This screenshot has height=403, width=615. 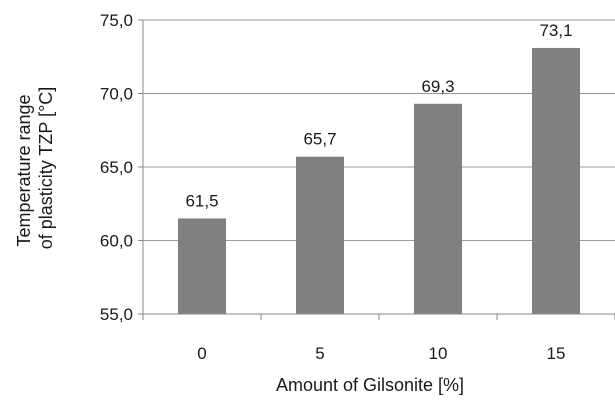 I want to click on x-tick-label: 0, so click(x=201, y=353).